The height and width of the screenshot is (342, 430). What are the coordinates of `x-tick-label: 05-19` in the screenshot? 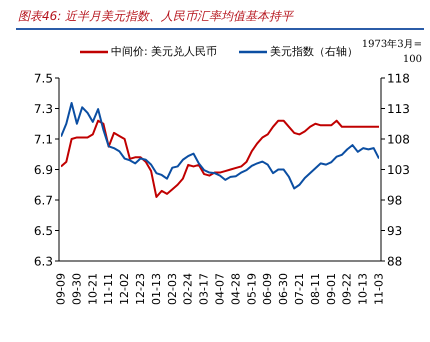 It's located at (251, 289).